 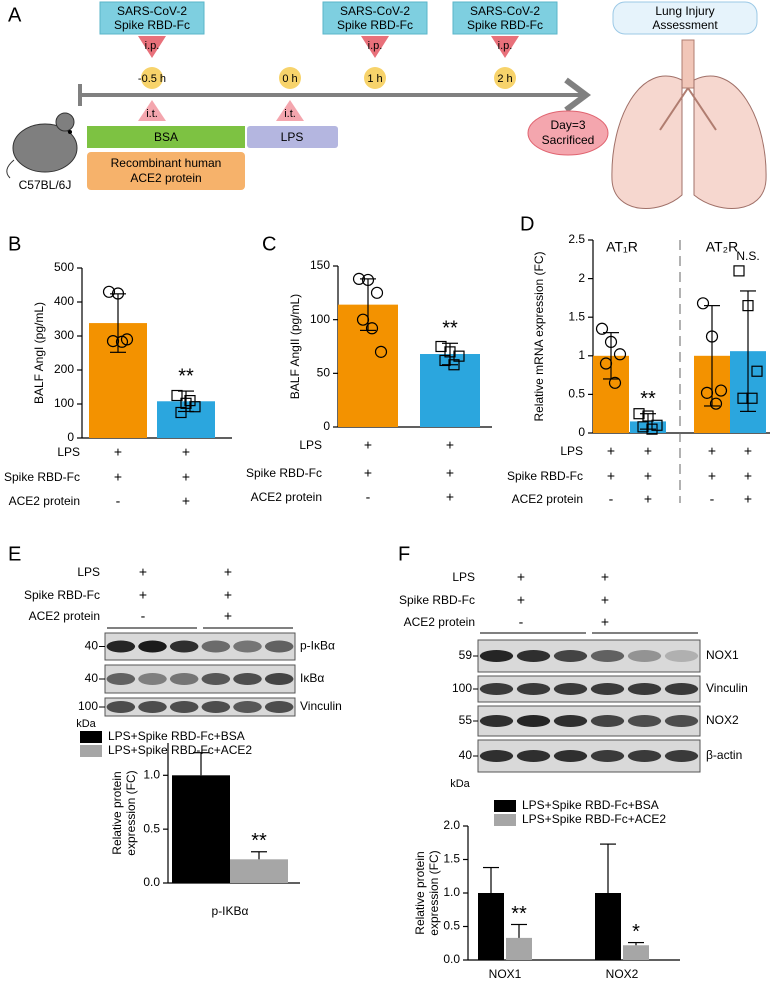 I want to click on panel-letter: F, so click(x=404, y=554).